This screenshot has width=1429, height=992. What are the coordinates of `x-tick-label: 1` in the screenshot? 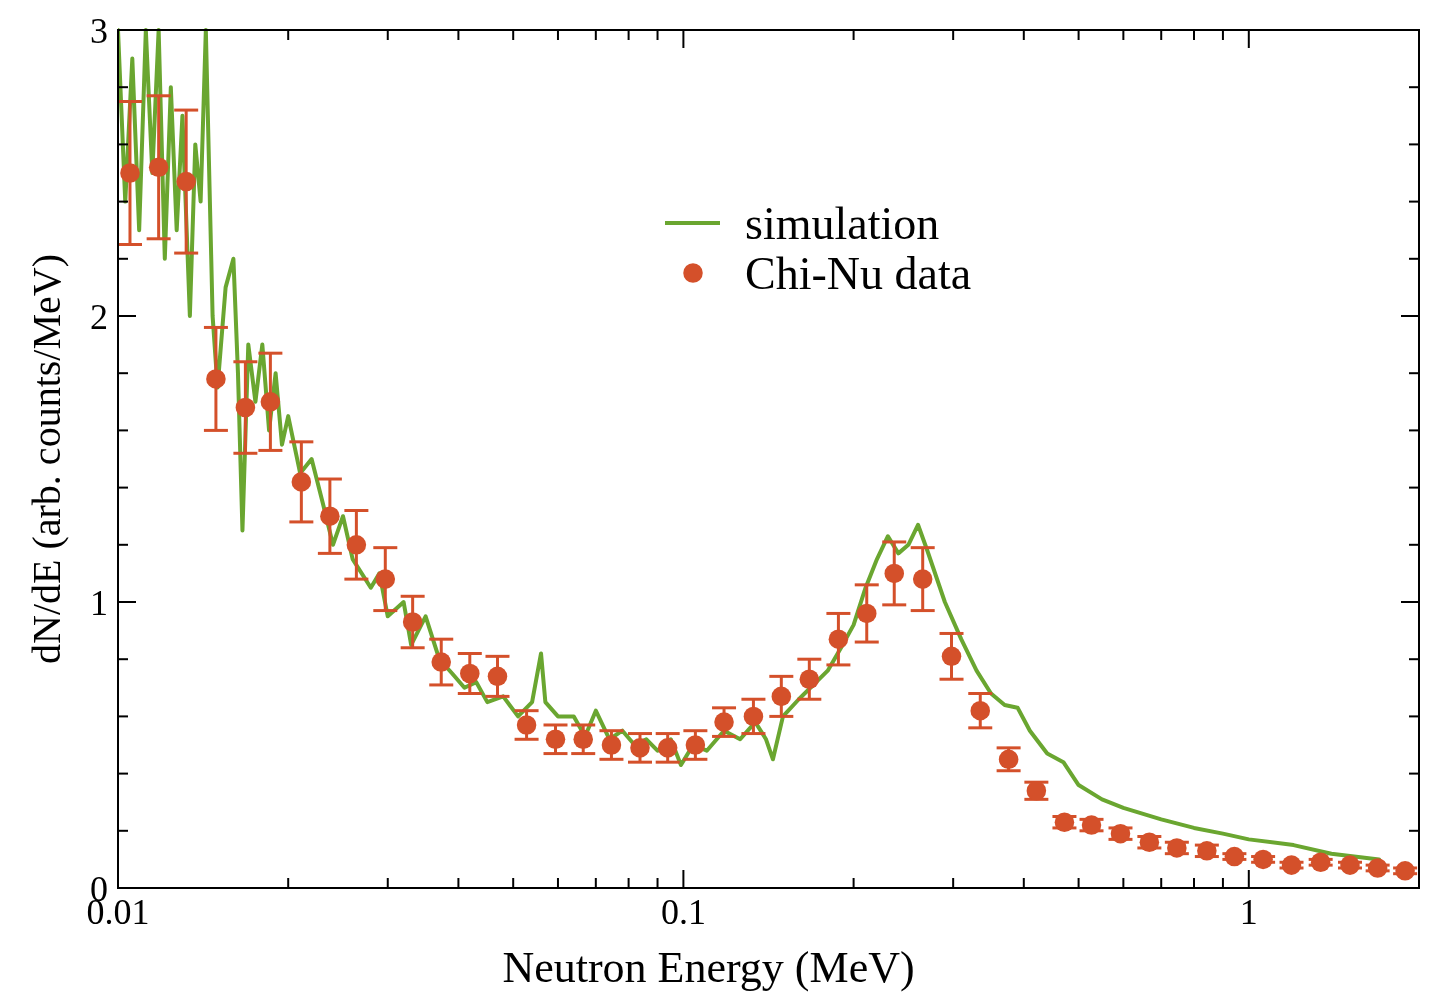 It's located at (1248, 912).